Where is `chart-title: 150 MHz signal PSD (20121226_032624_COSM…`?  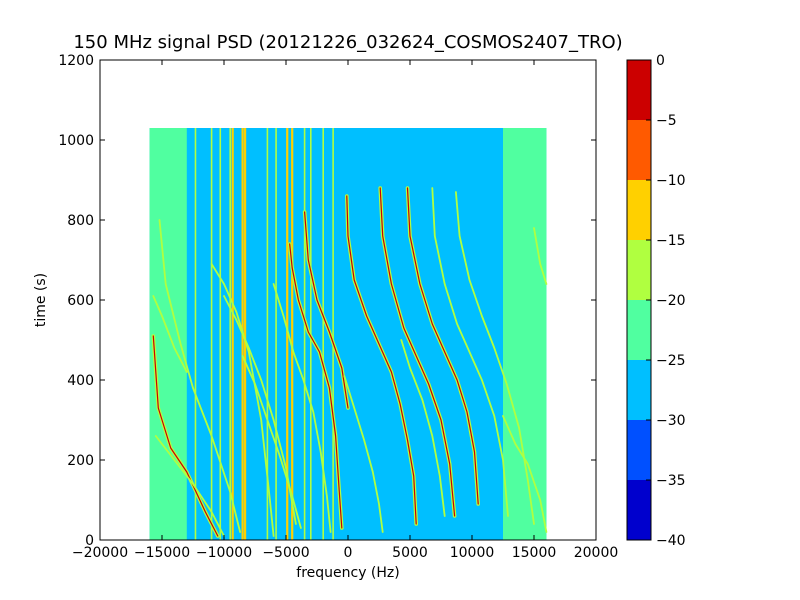
chart-title: 150 MHz signal PSD (20121226_032624_COSM… is located at coordinates (347, 42).